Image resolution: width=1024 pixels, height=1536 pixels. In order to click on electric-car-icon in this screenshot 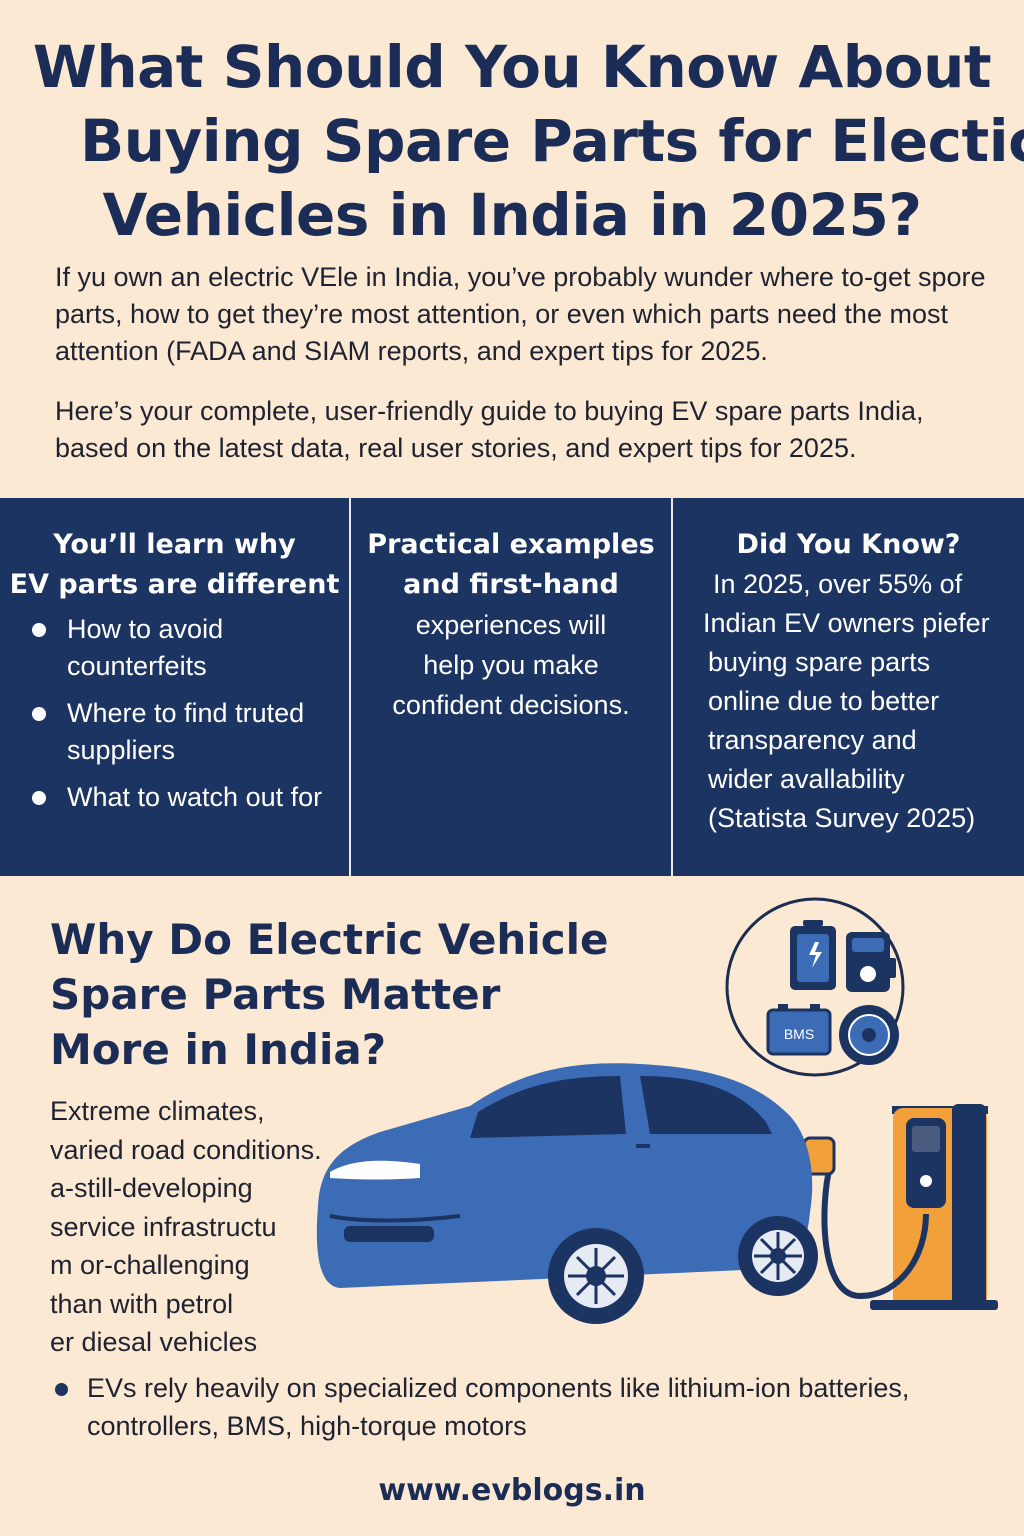, I will do `click(567, 1193)`.